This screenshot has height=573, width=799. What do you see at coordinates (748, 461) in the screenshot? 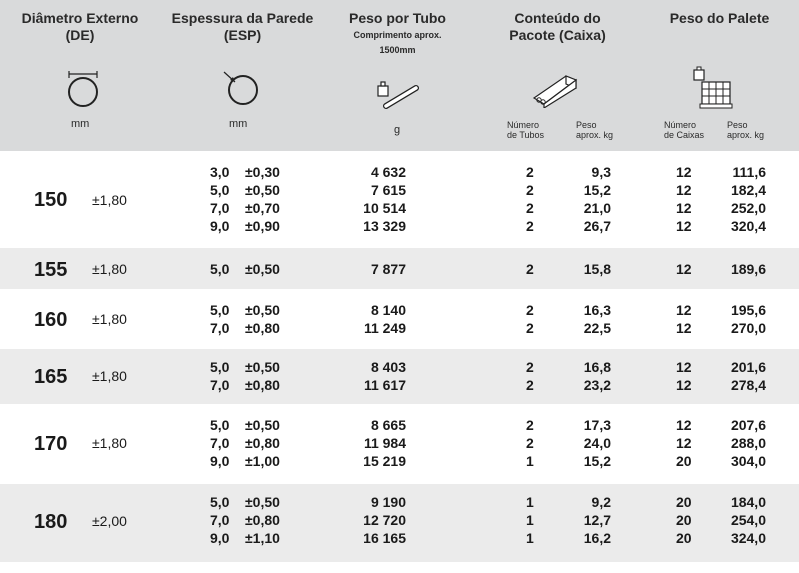
I see `peso-palete-value: 304,0` at bounding box center [748, 461].